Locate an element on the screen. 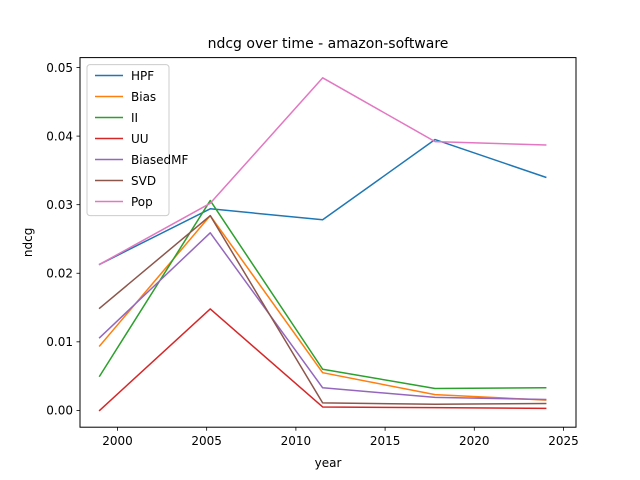 The width and height of the screenshot is (640, 480). legend-label-biasedmf: BiasedMF is located at coordinates (160, 160).